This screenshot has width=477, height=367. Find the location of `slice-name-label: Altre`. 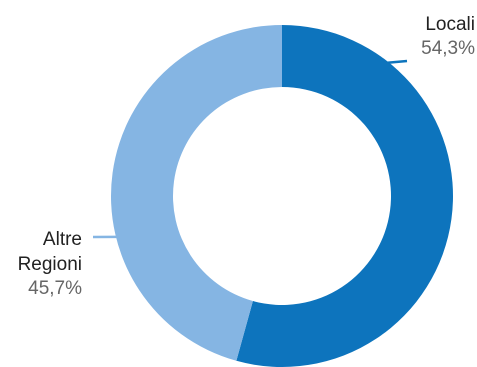

slice-name-label: Altre is located at coordinates (62, 239).